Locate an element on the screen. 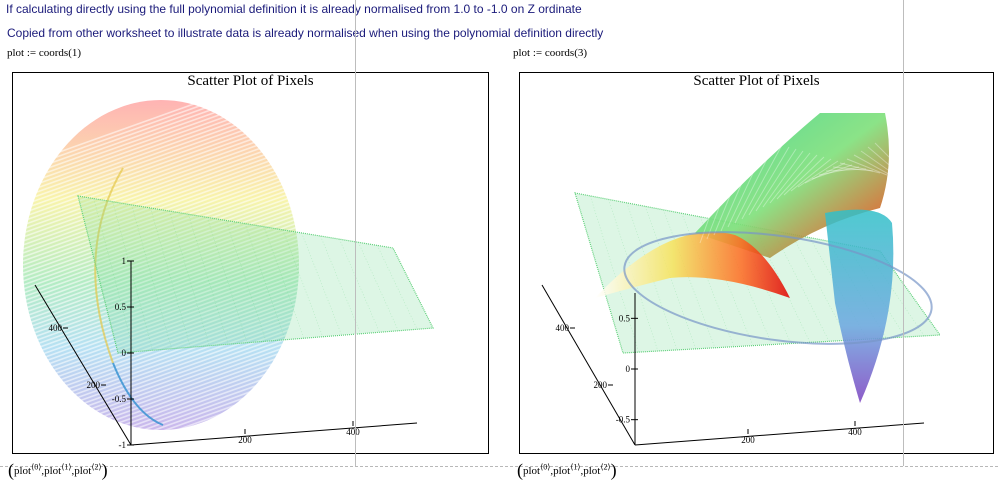 The image size is (998, 488). footer-expression-right: (plot⟨0⟩,plot⟨1⟩,plot⟨2⟩) is located at coordinates (567, 470).